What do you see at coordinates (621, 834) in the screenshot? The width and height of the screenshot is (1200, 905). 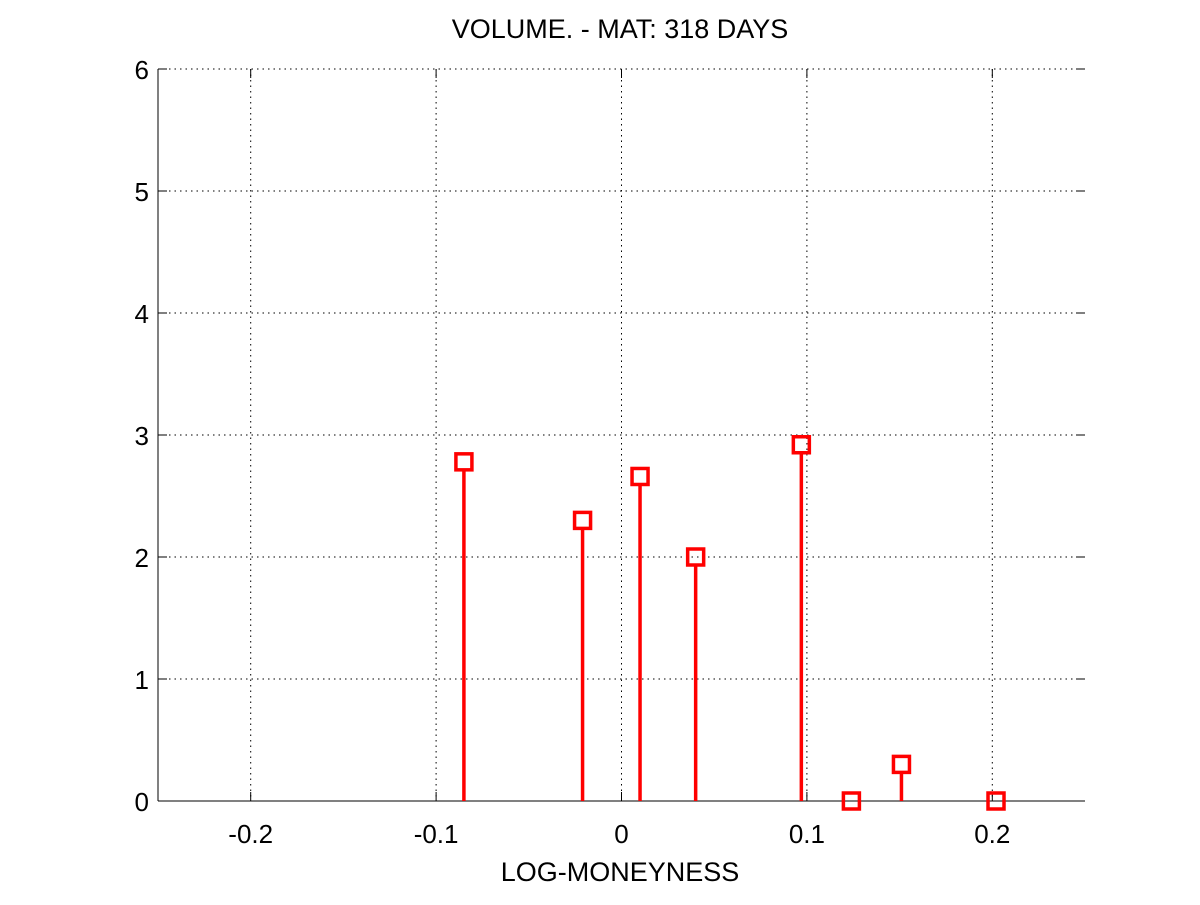 I see `x-tick-label: 0` at bounding box center [621, 834].